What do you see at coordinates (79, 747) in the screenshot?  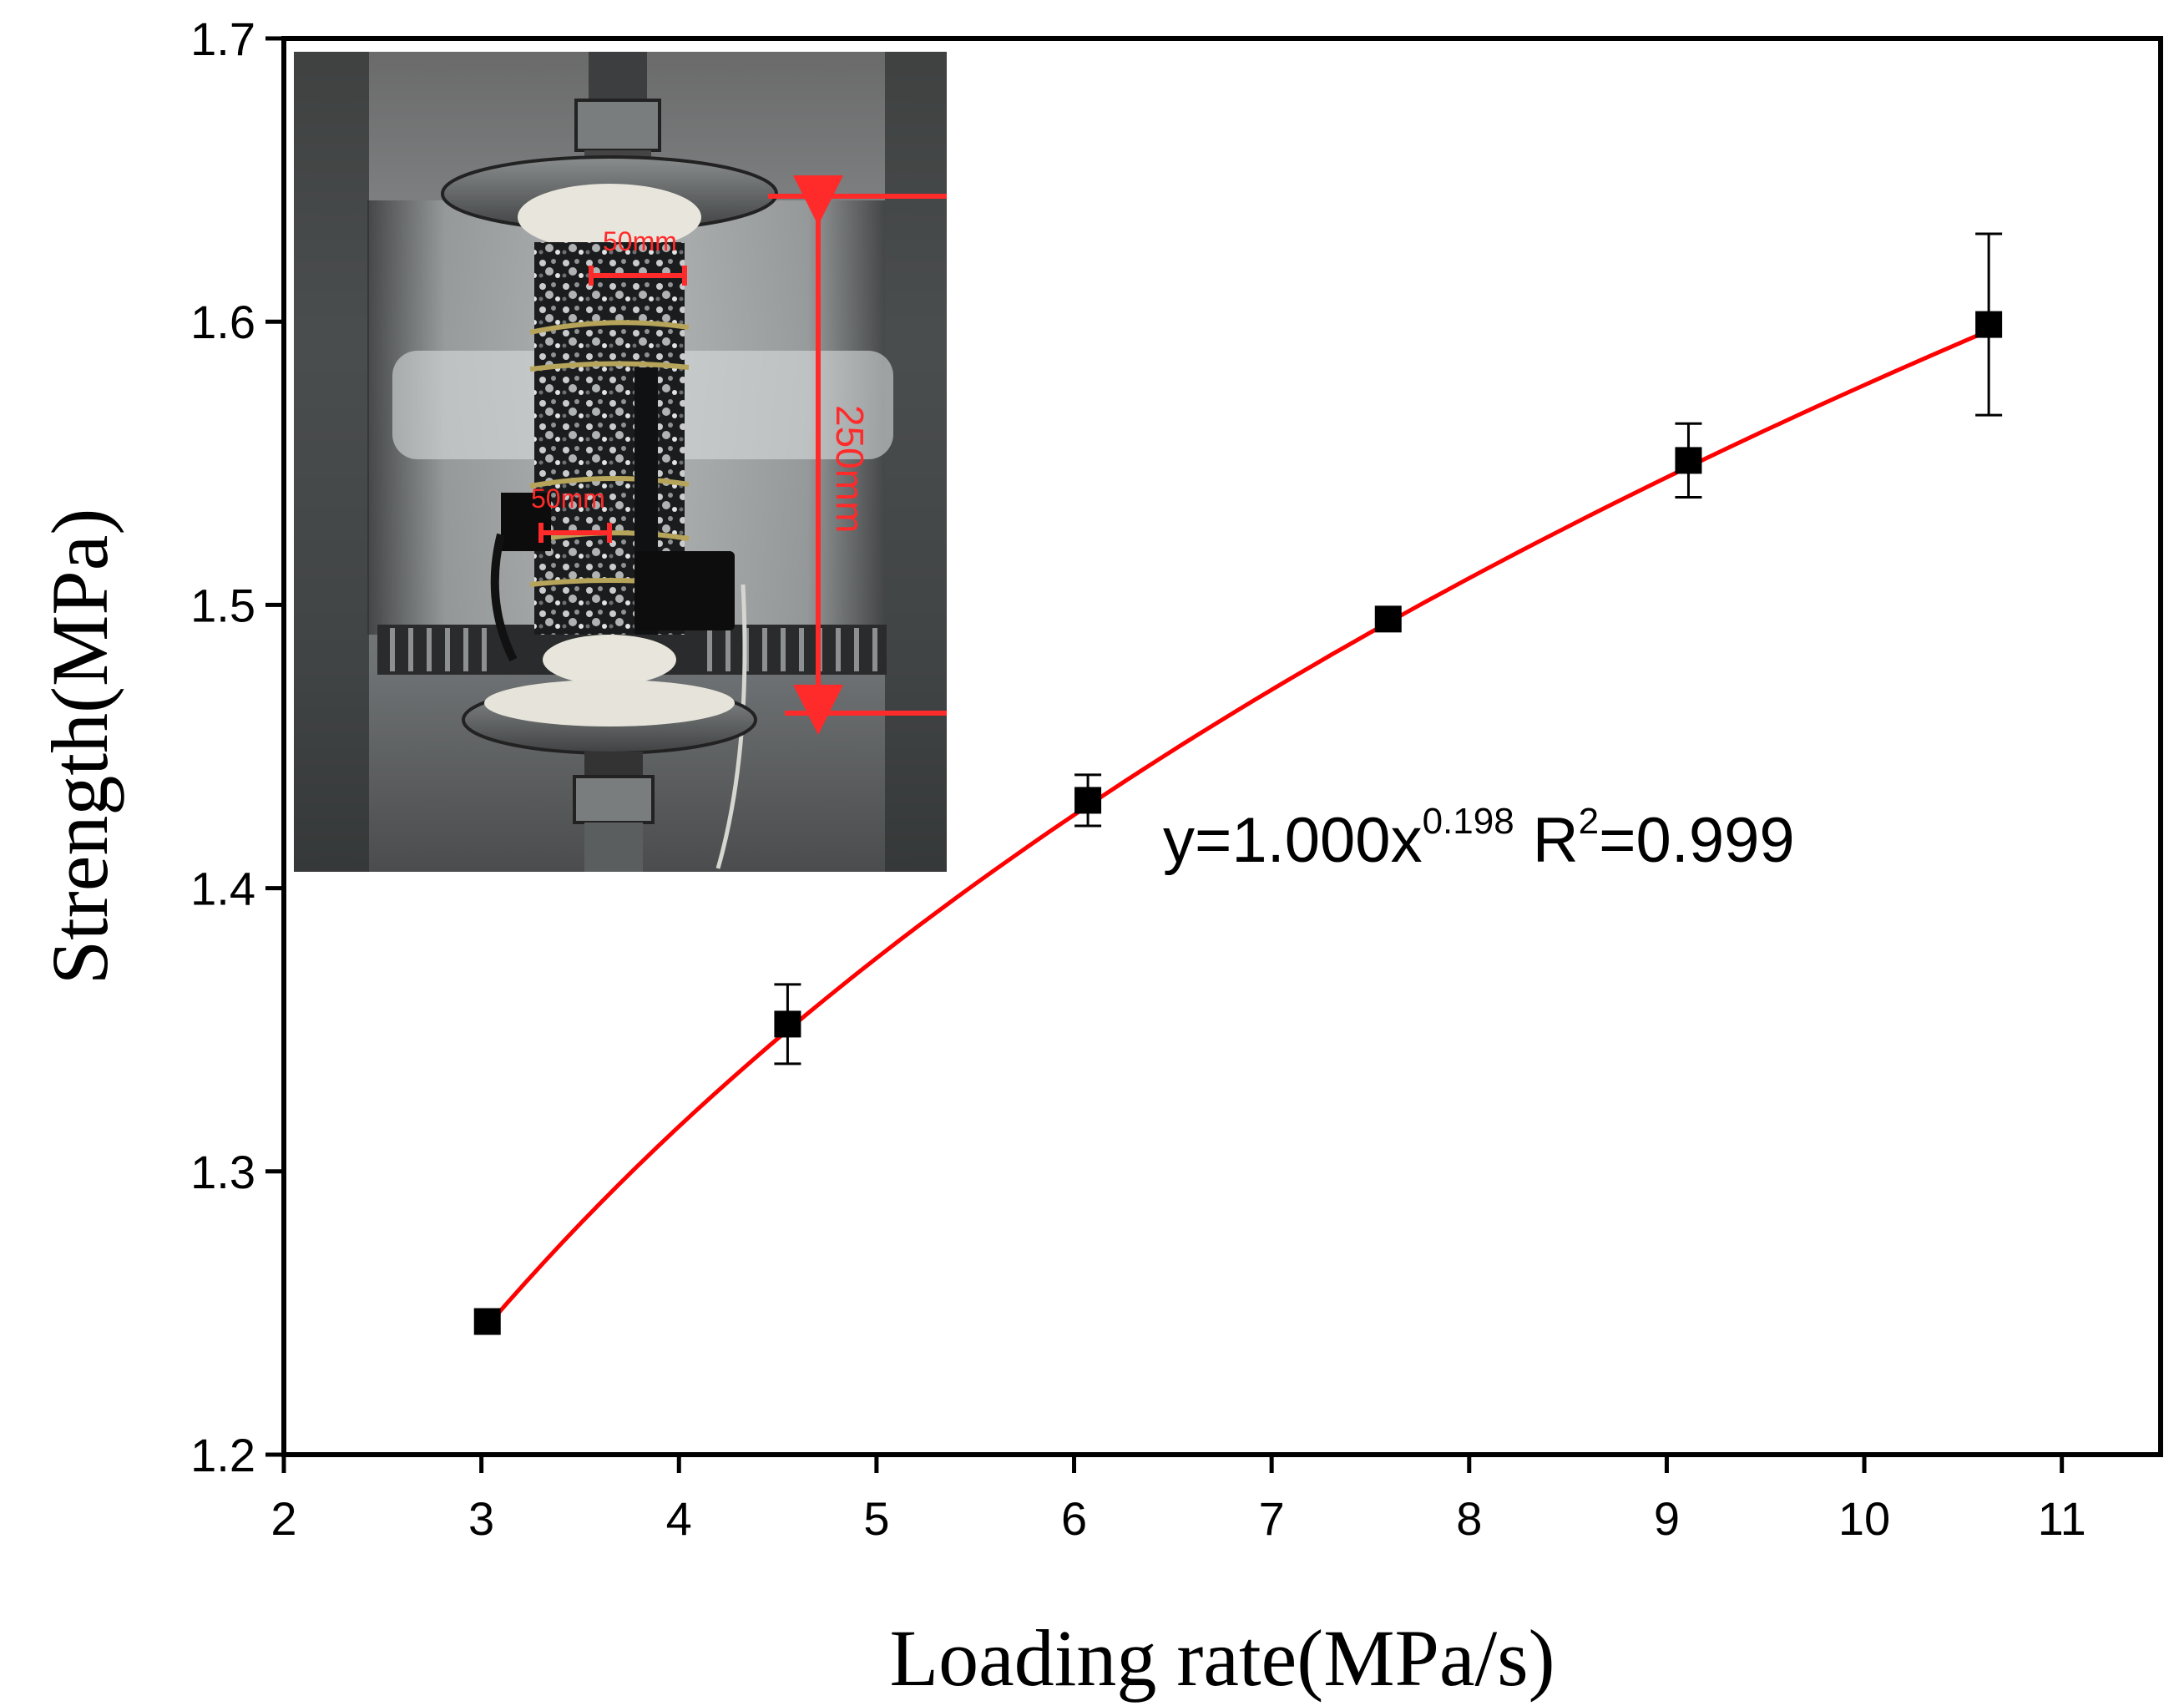 I see `y-axis-title: Strength(MPa)` at bounding box center [79, 747].